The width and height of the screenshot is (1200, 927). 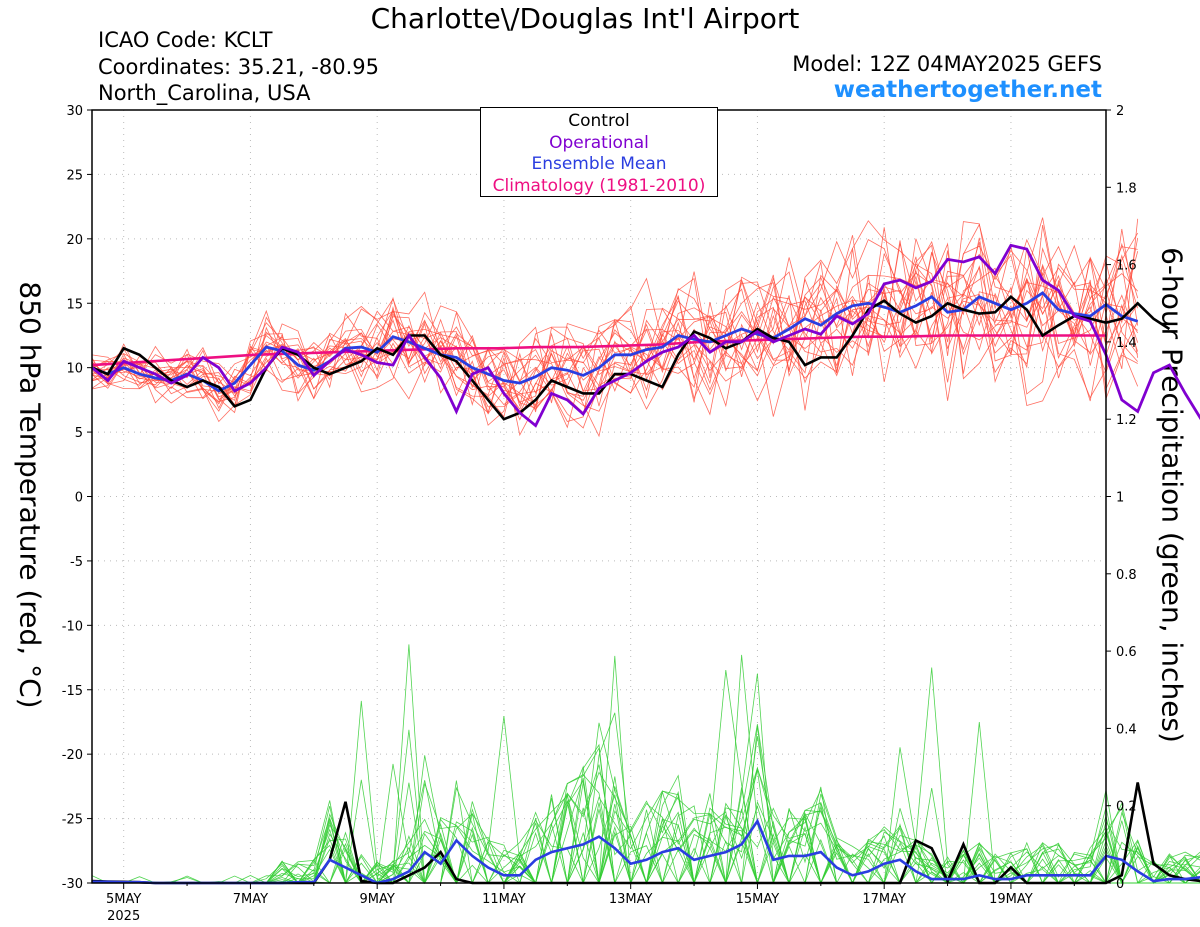 I want to click on icao-code: ICAO Code: KCLT, so click(x=185, y=40).